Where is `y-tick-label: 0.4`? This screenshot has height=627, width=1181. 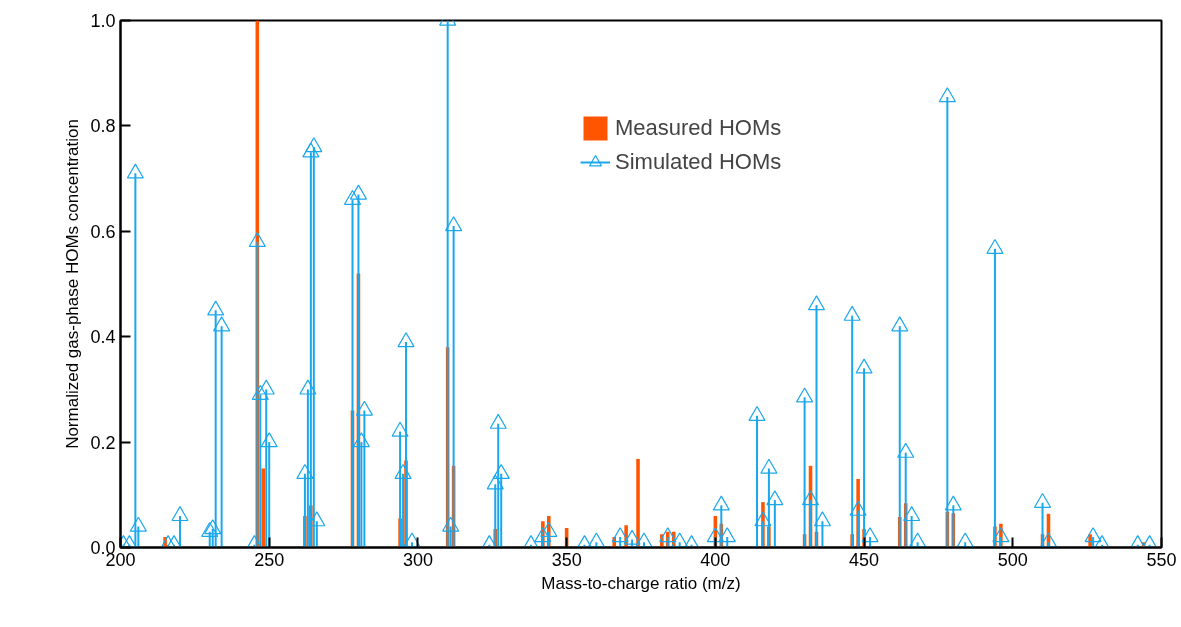
y-tick-label: 0.4 is located at coordinates (103, 337).